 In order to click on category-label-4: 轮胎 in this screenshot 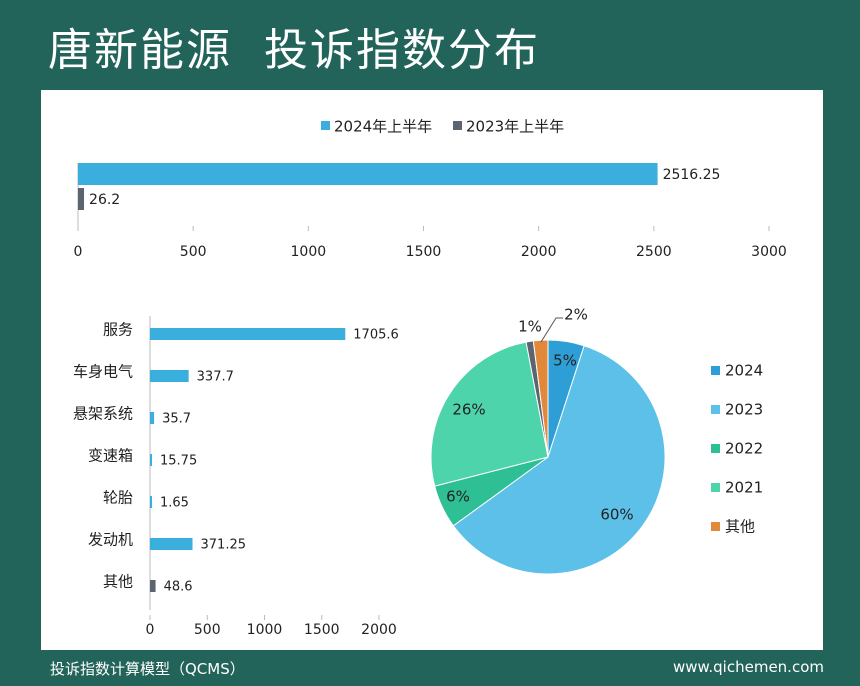, I will do `click(118, 498)`.